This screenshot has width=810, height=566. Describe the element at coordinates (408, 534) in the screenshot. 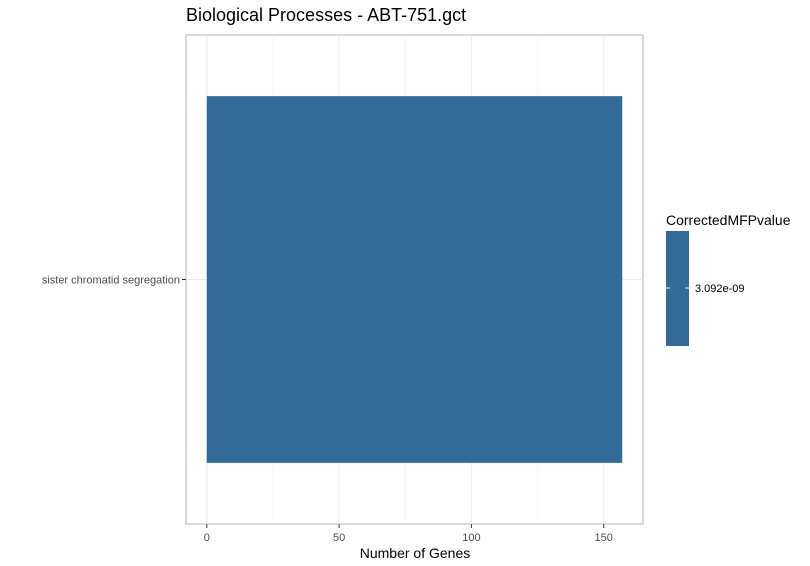

I see `x-axis-ticks: 0 50 100 150` at that location.